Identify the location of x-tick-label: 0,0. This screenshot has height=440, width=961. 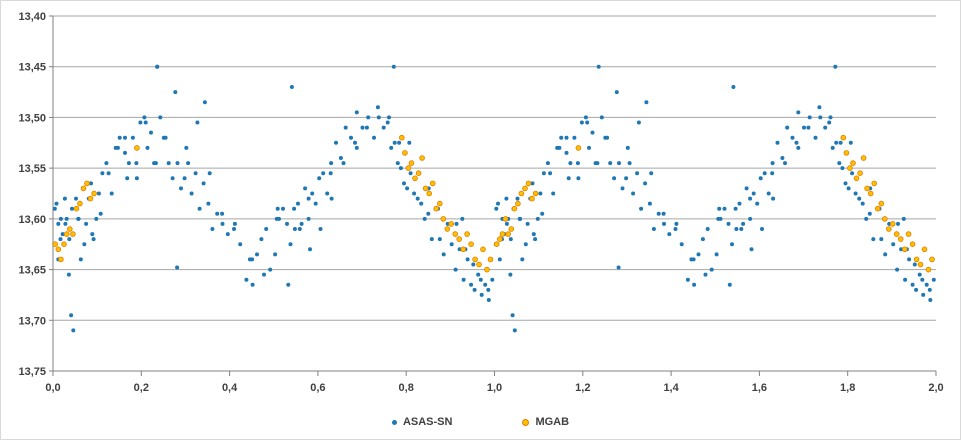
(52, 388).